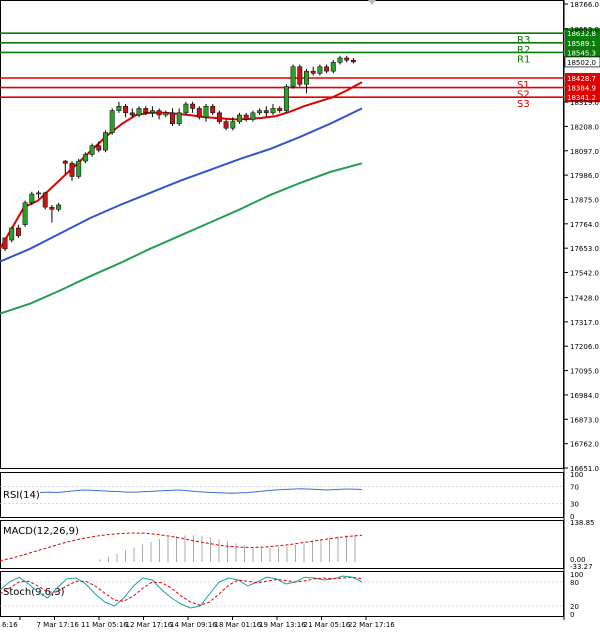 Image resolution: width=600 pixels, height=636 pixels. Describe the element at coordinates (584, 30) in the screenshot. I see `price-tick-label: 18653.0` at that location.